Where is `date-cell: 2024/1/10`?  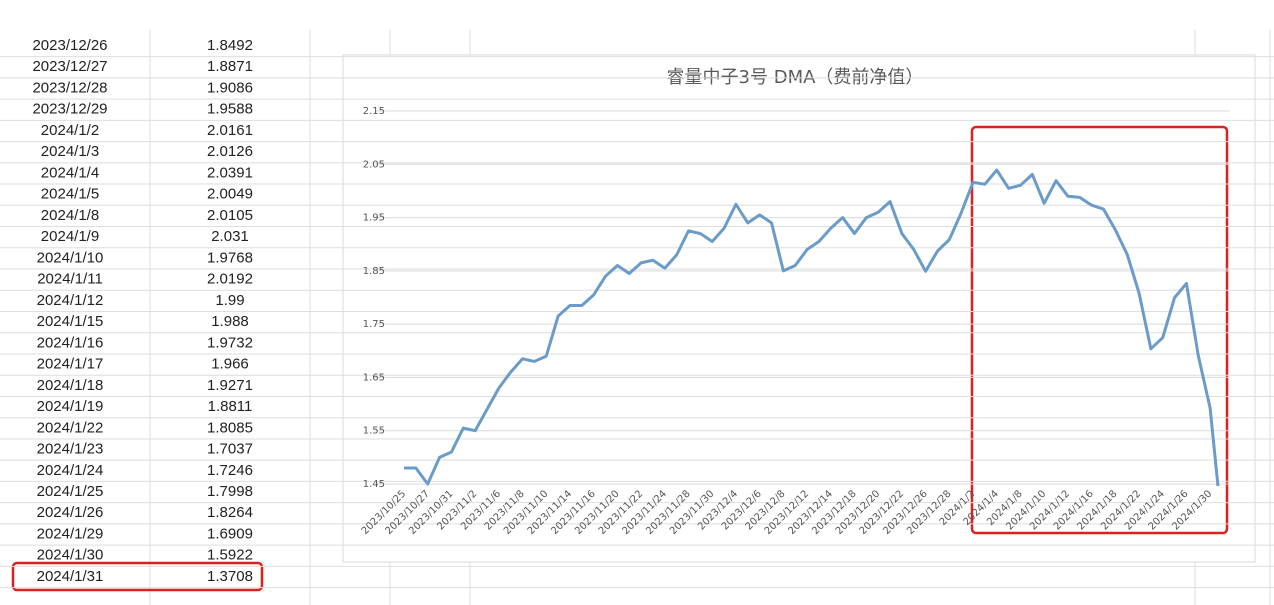 date-cell: 2024/1/10 is located at coordinates (70, 257).